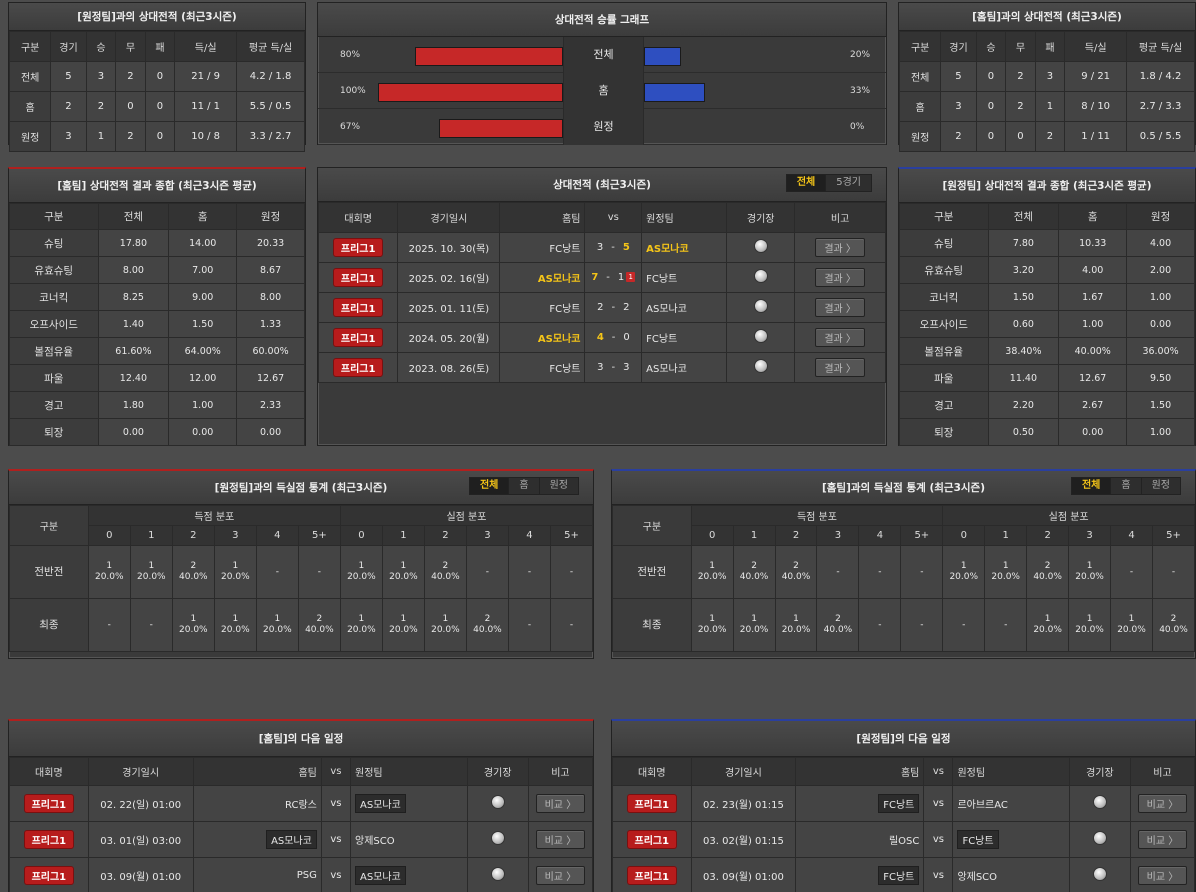 This screenshot has width=1196, height=892. What do you see at coordinates (1047, 378) in the screenshot?
I see `table-row: 파울 11.40 12.67 9.50` at bounding box center [1047, 378].